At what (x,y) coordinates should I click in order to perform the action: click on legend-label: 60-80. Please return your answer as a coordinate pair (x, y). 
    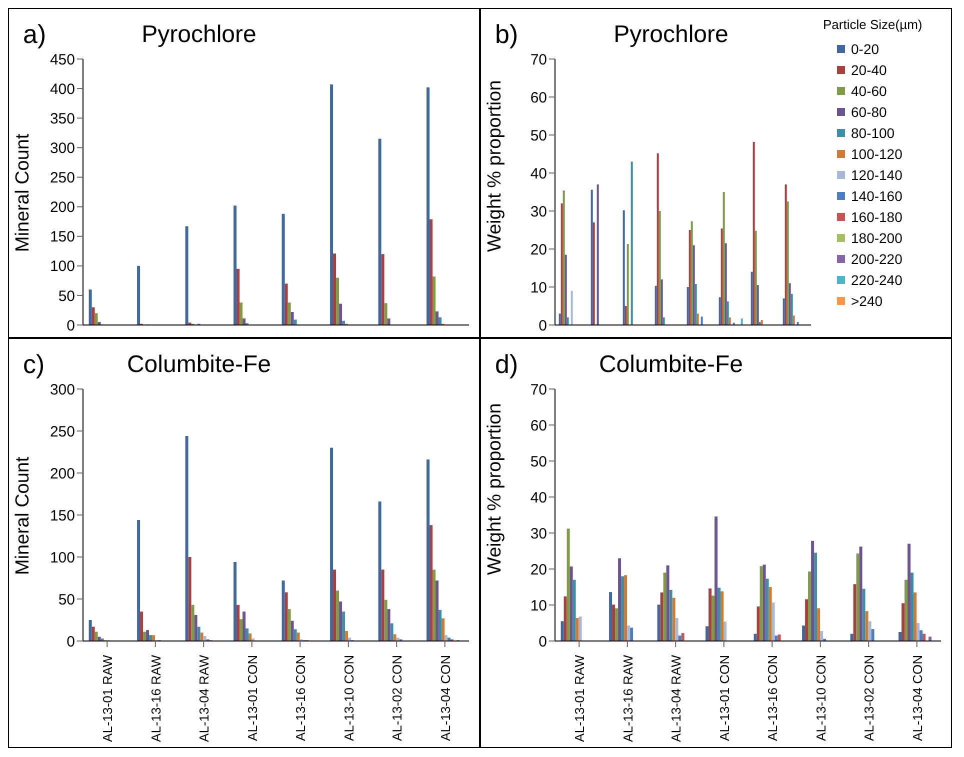
    Looking at the image, I should click on (869, 112).